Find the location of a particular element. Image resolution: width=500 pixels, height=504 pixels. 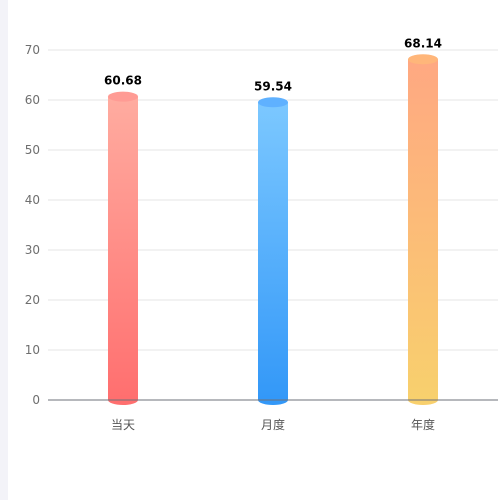

y-tick-label-70: 70 is located at coordinates (32, 50).